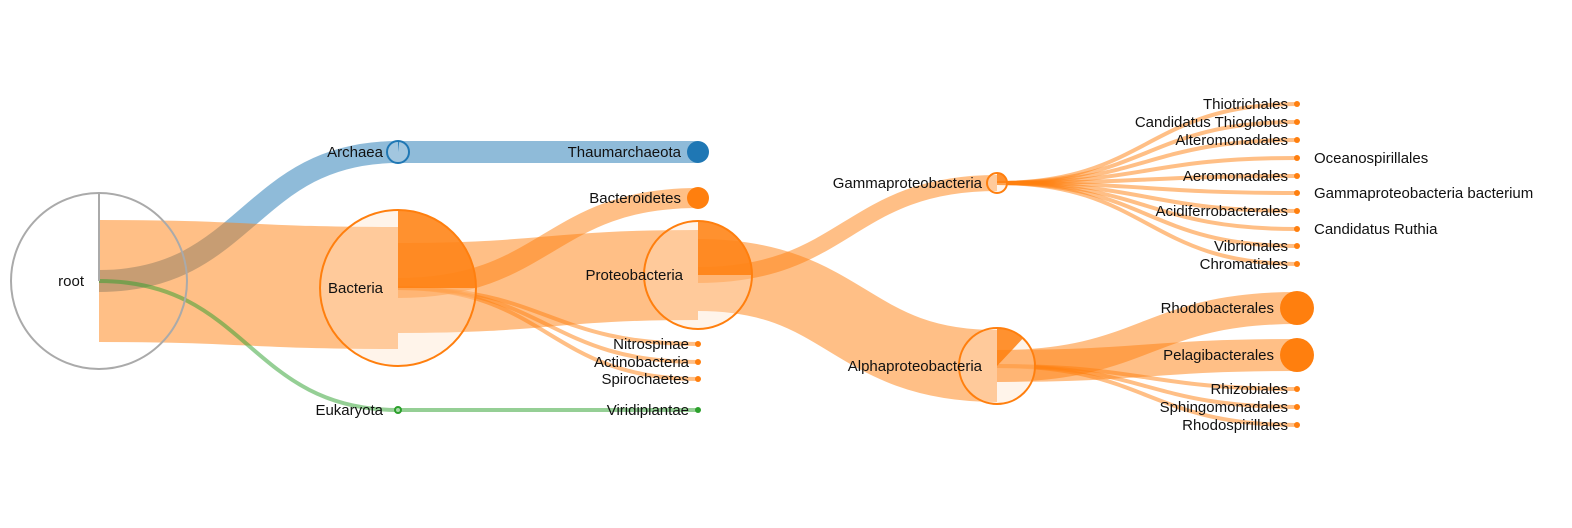 The width and height of the screenshot is (1572, 528). What do you see at coordinates (1221, 211) in the screenshot?
I see `label-acidiferrobacterales: Acidiferrobacterales` at bounding box center [1221, 211].